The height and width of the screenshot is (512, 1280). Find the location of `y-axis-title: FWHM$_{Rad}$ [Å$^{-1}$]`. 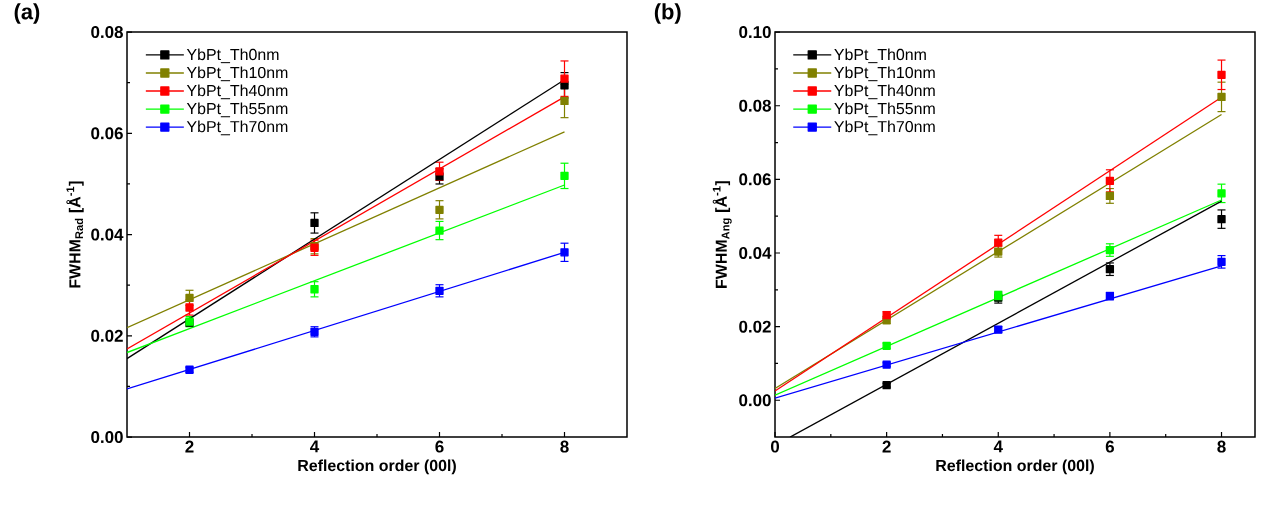

y-axis-title: FWHM$_{Rad}$ [Å$^{-1}$] is located at coordinates (75, 234).